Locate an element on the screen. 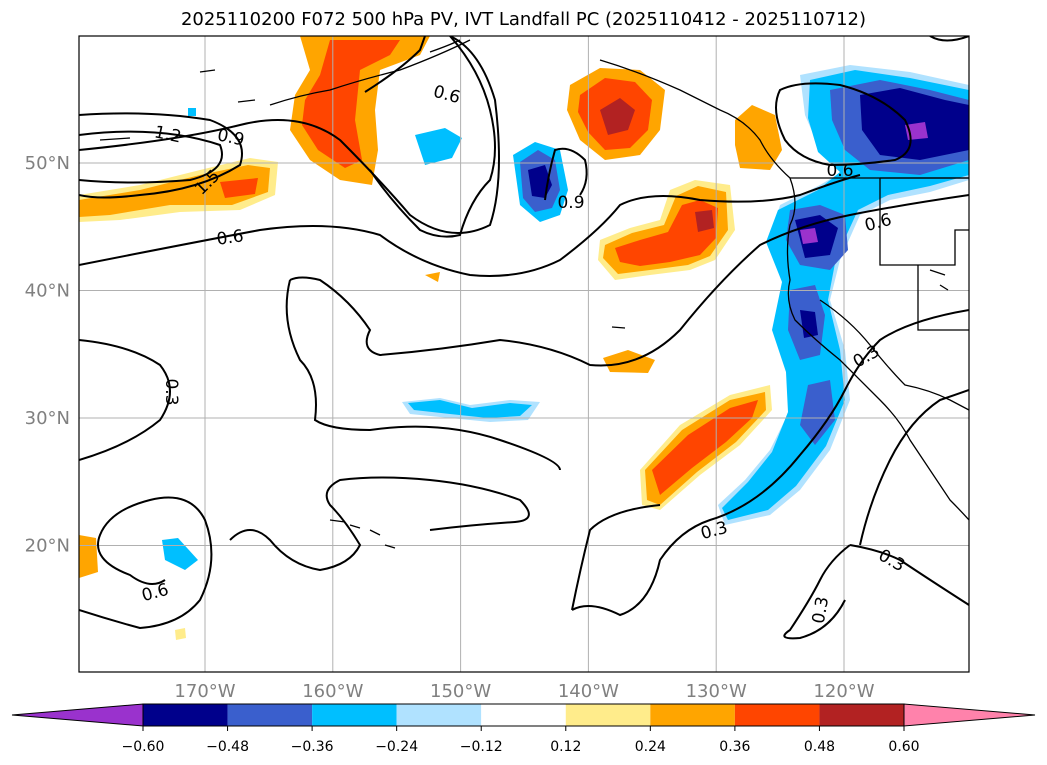 The height and width of the screenshot is (765, 1047). colorbar-tick-label: −0.36 is located at coordinates (312, 747).